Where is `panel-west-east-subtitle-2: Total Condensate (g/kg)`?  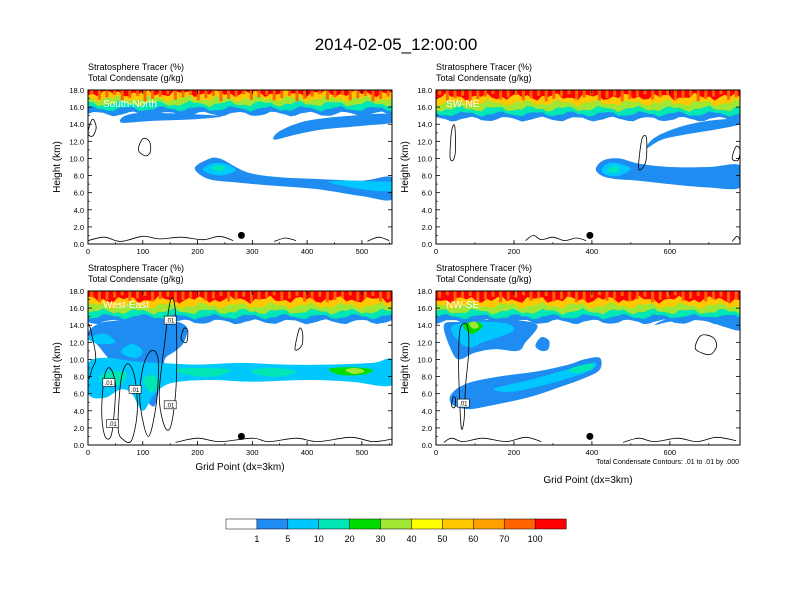 panel-west-east-subtitle-2: Total Condensate (g/kg) is located at coordinates (136, 279).